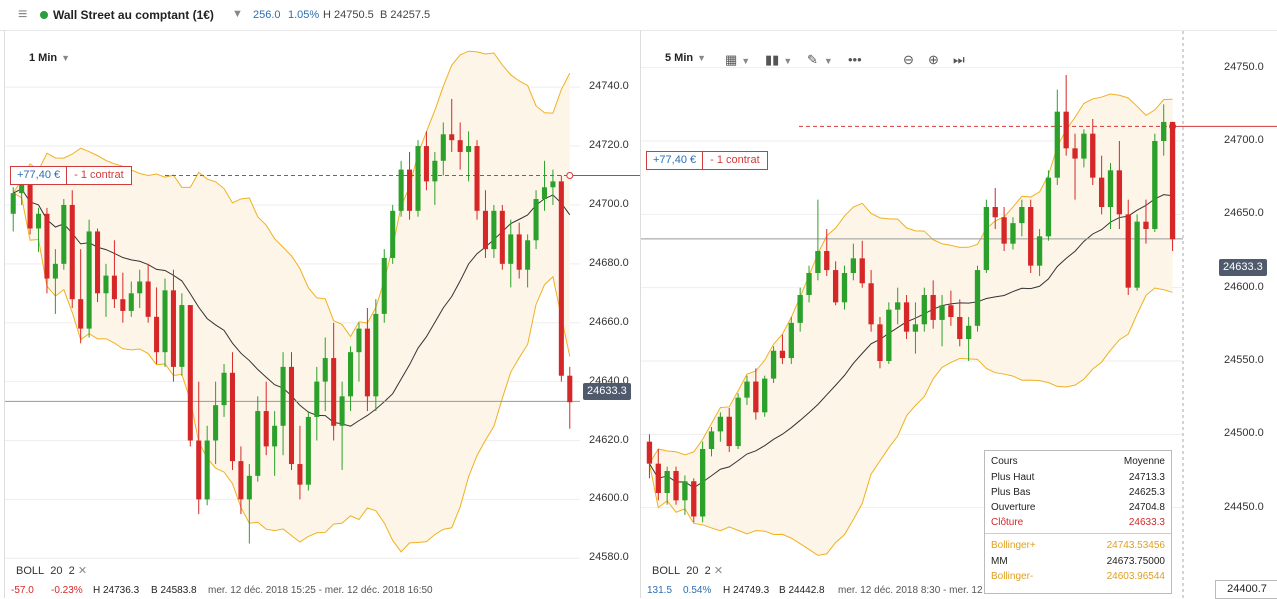  What do you see at coordinates (49, 58) in the screenshot?
I see `timeframe-selector: 1 Min ▼` at bounding box center [49, 58].